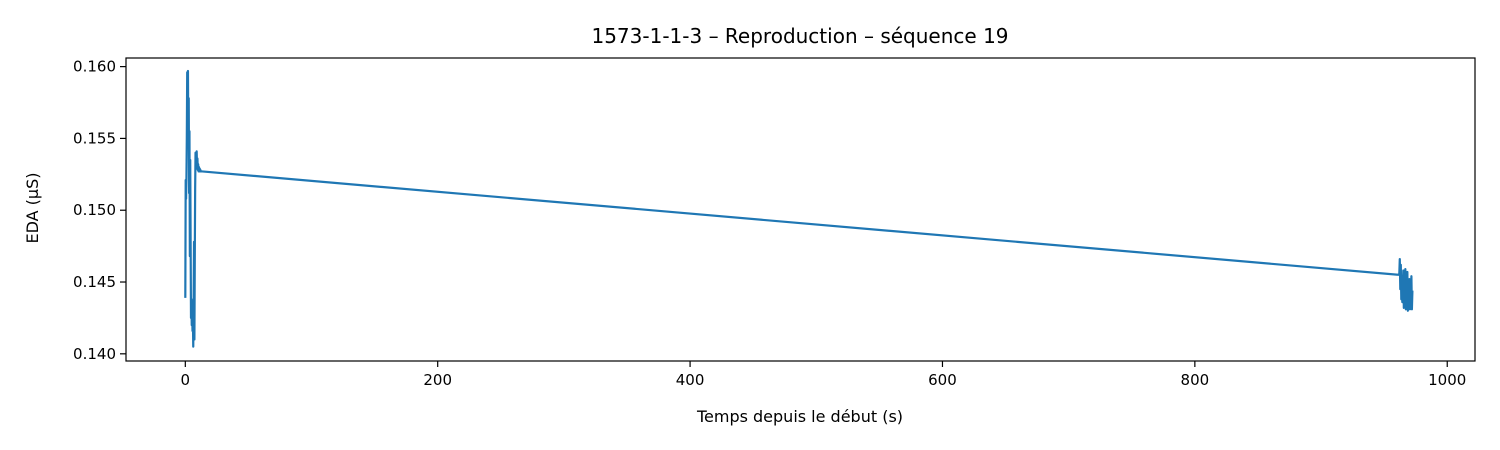 The height and width of the screenshot is (450, 1500). I want to click on y-axis-ticks: 0.140 0.145 0.150 0.155 0.160, so click(99, 210).